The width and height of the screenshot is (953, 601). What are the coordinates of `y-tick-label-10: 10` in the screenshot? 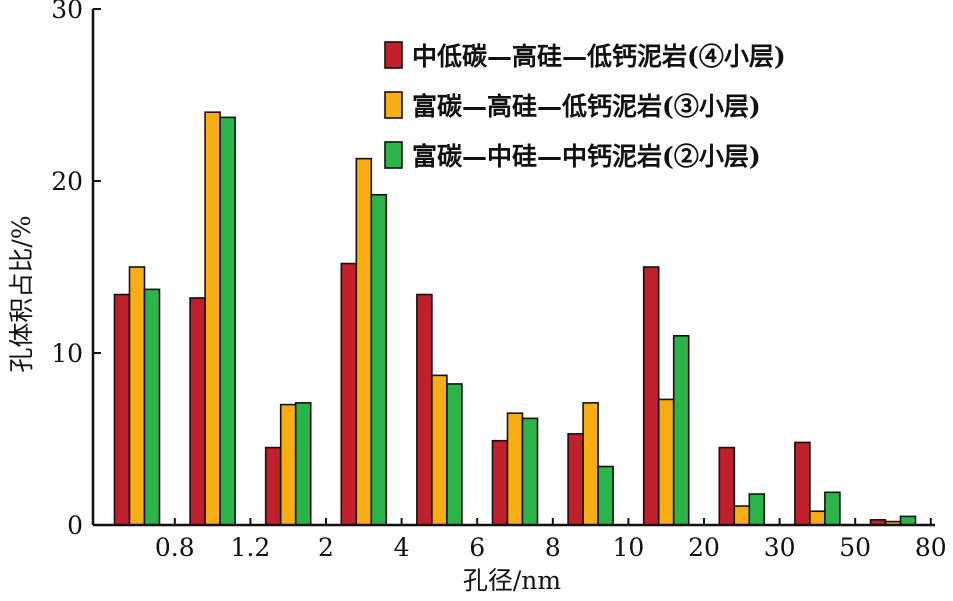 It's located at (67, 353).